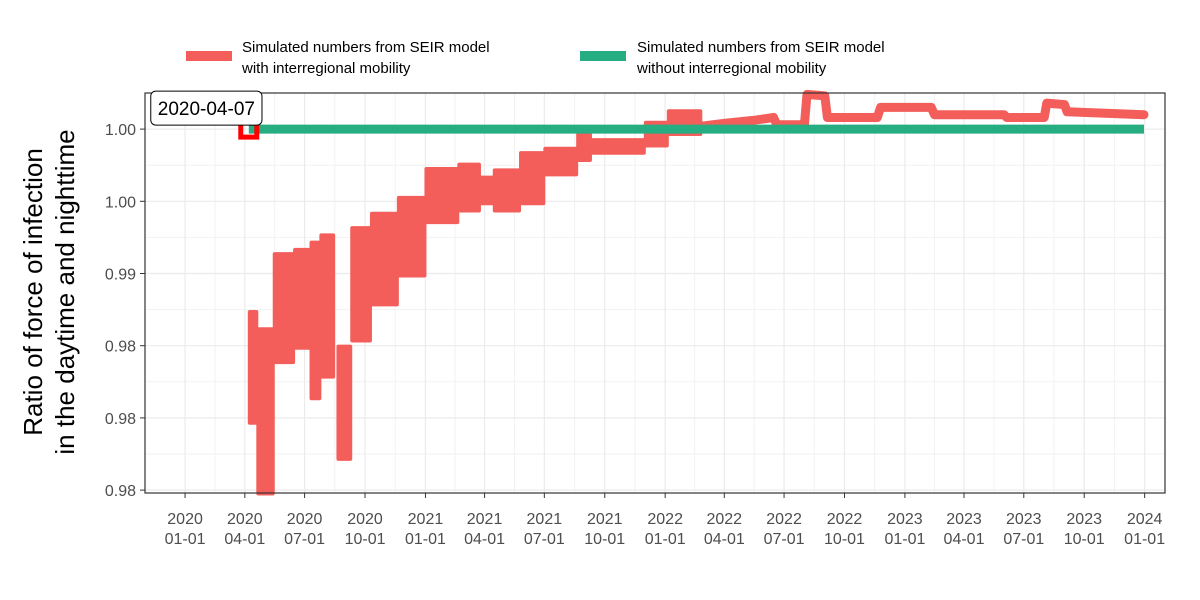 Image resolution: width=1200 pixels, height=600 pixels. What do you see at coordinates (33, 292) in the screenshot?
I see `y-axis-title-line1: Ratio of force of infection` at bounding box center [33, 292].